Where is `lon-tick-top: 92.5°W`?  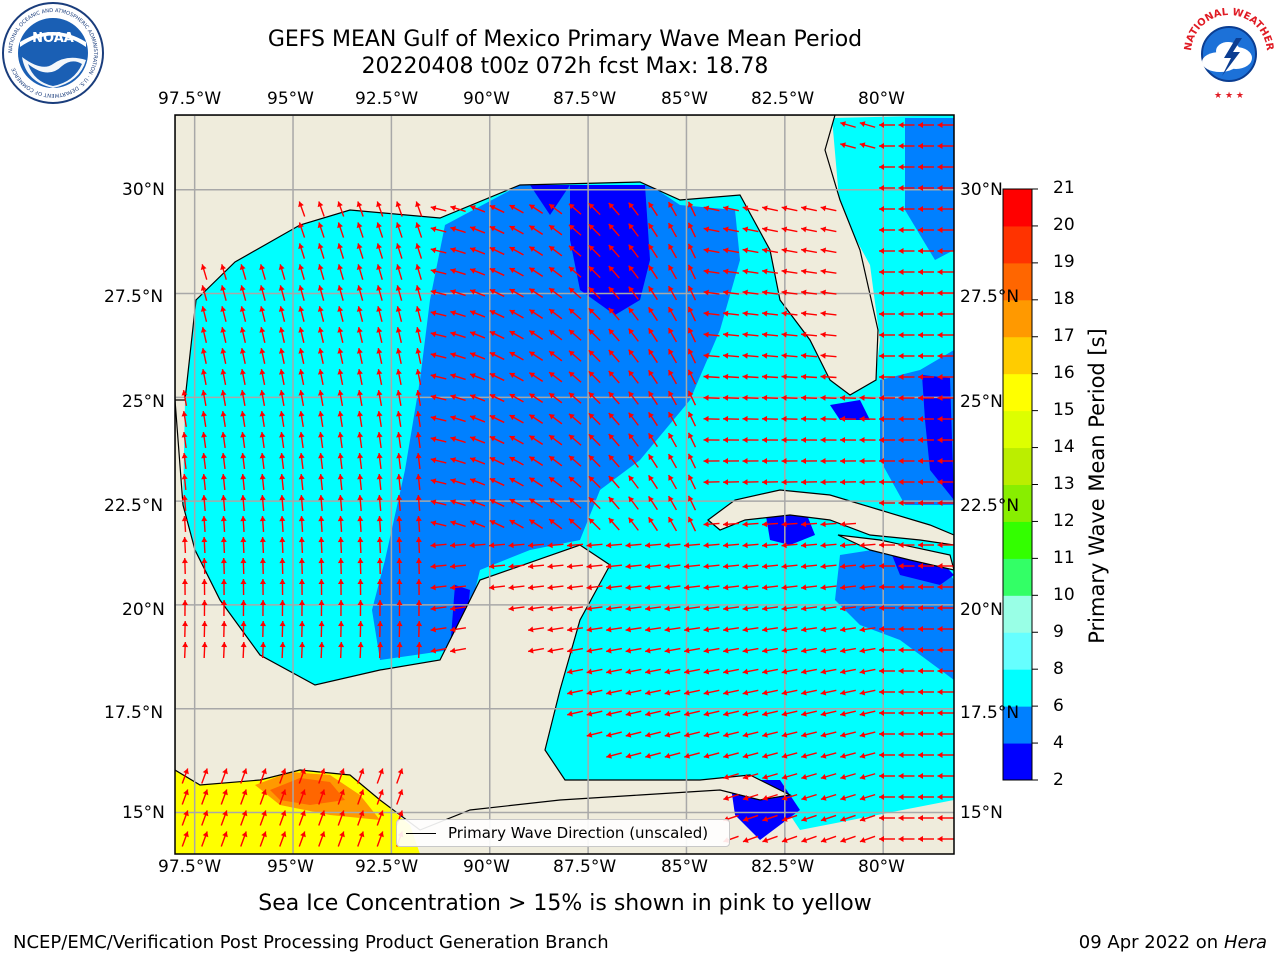
lon-tick-top: 92.5°W is located at coordinates (387, 99).